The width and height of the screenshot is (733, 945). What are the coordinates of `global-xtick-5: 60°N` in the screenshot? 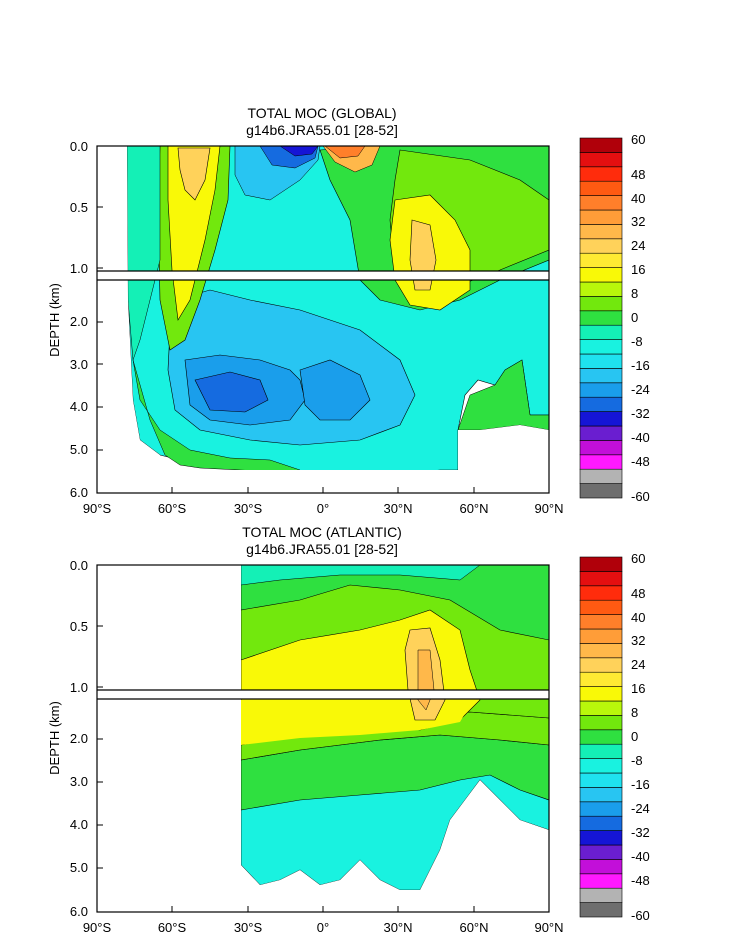 It's located at (473, 508).